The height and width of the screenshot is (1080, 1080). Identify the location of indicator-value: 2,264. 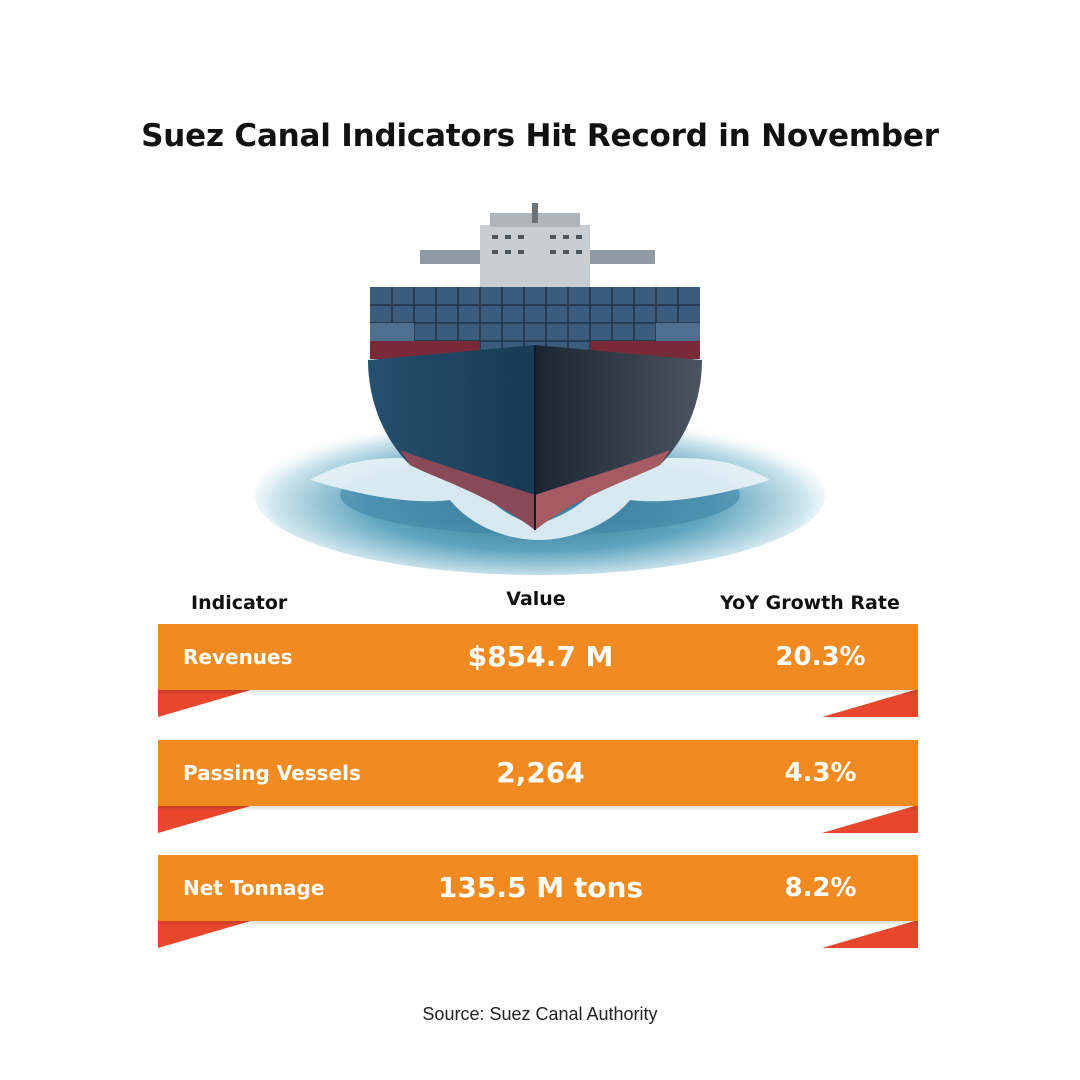
(540, 772).